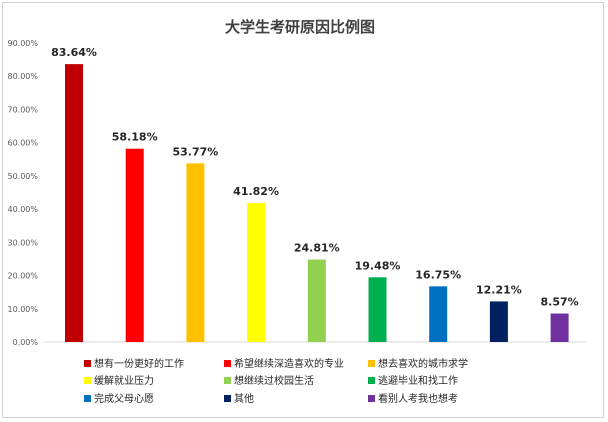  I want to click on data-label: 8.57%, so click(560, 302).